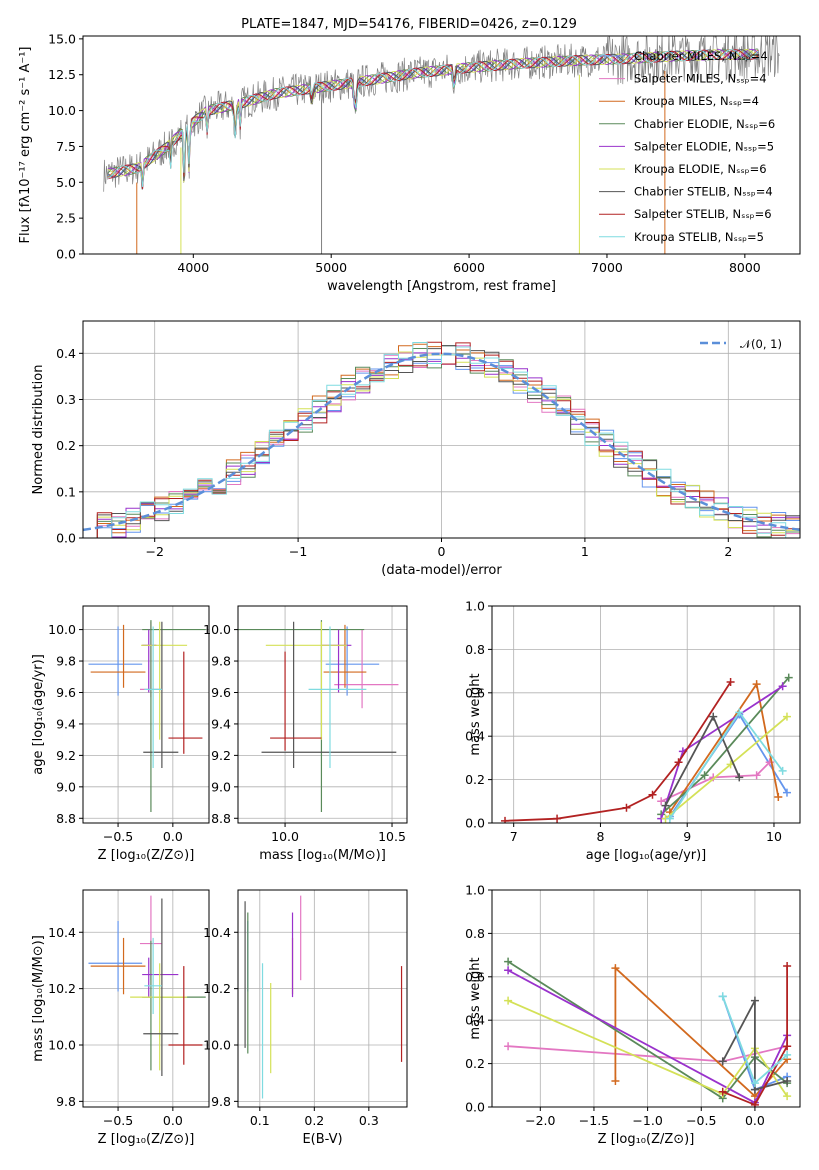 This screenshot has height=1170, width=819. Describe the element at coordinates (646, 1139) in the screenshot. I see `x-axis-label: Z [log₁₀(Z/Z⊙)]` at that location.